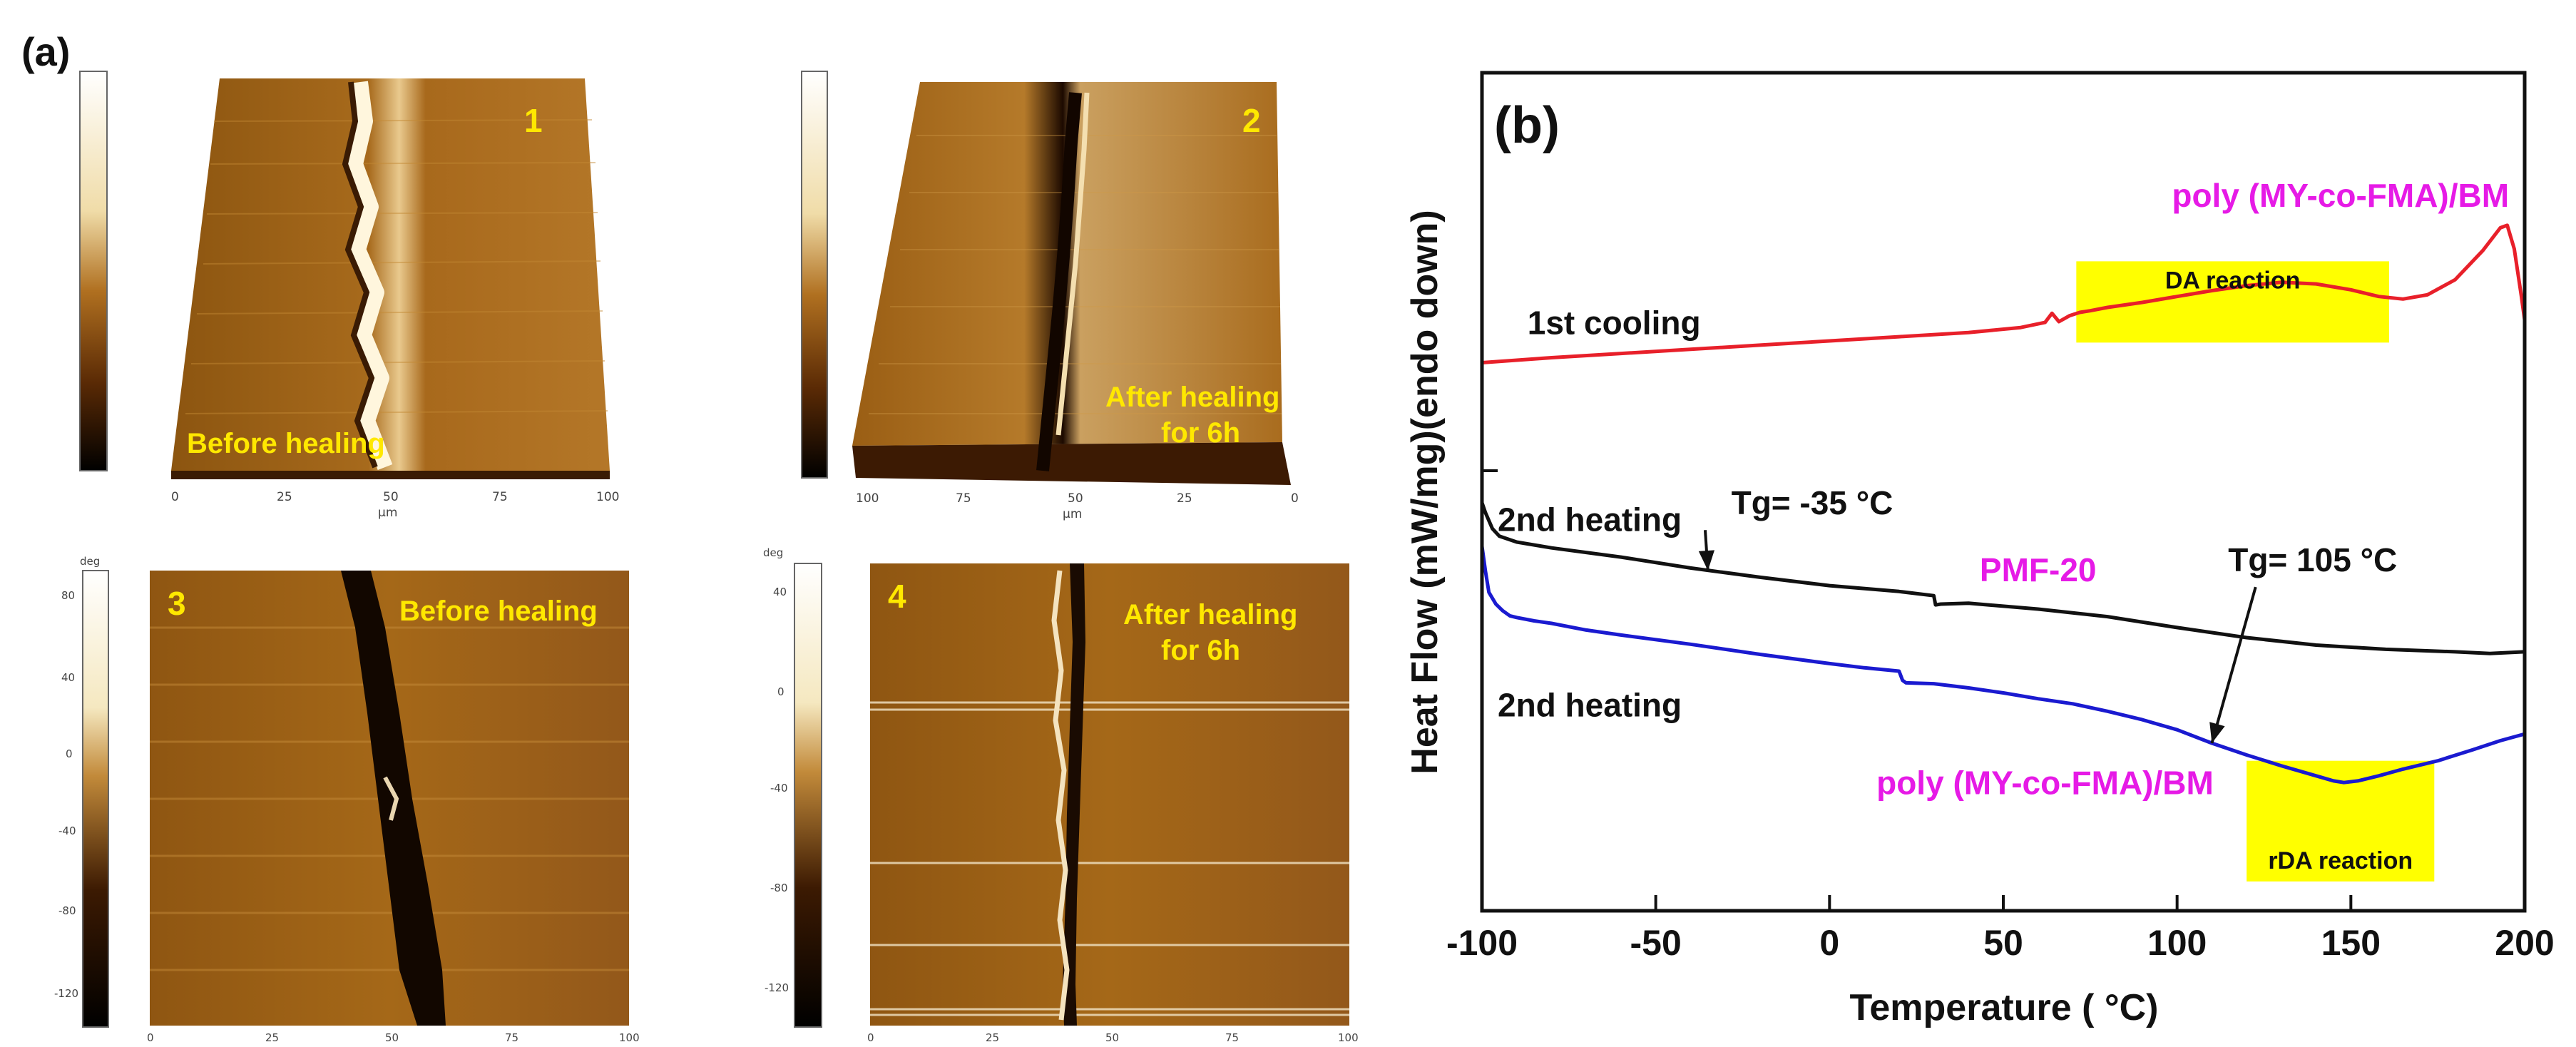 The height and width of the screenshot is (1047, 2576). I want to click on annotation-text-0: poly (MY-co-FMA)/BM, so click(2341, 195).